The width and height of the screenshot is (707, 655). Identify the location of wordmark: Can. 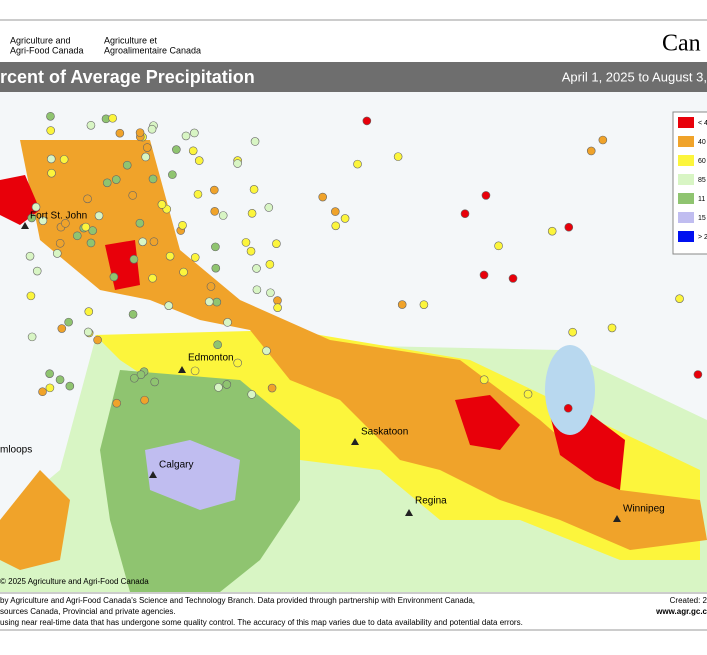
(681, 44).